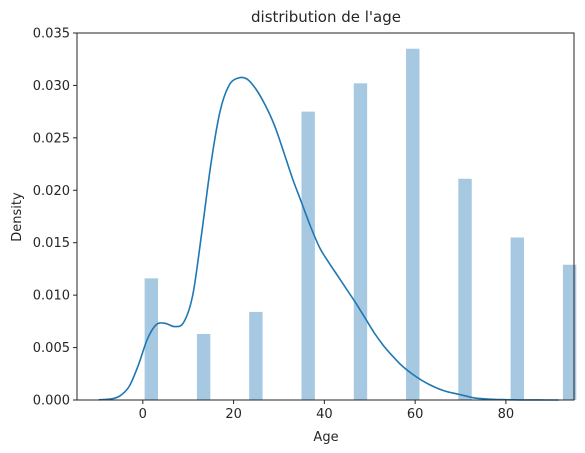  Describe the element at coordinates (51, 138) in the screenshot. I see `y-tick-label-5: 0.025` at that location.